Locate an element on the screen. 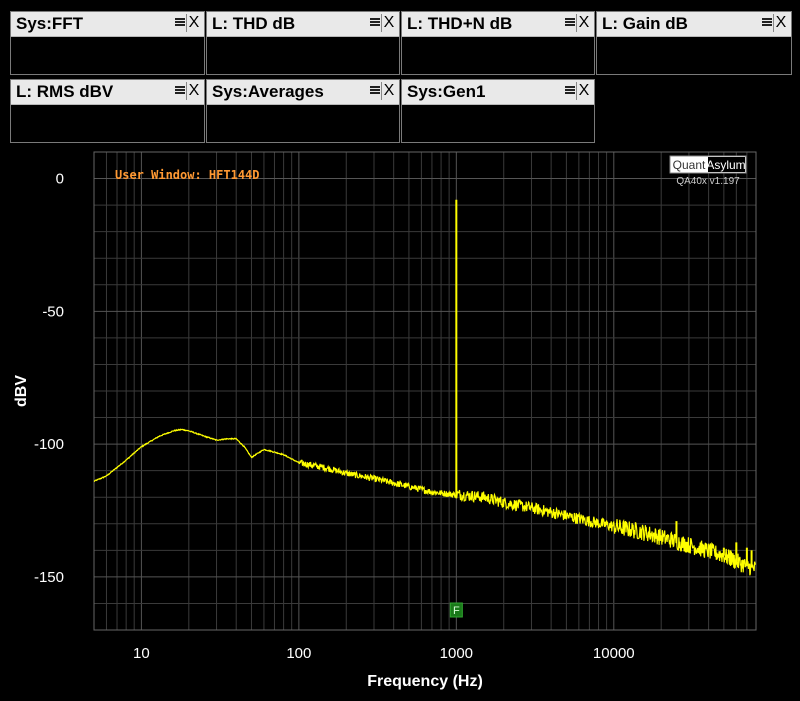  gen-frequency: 1.0000 kHz is located at coordinates (436, 116).